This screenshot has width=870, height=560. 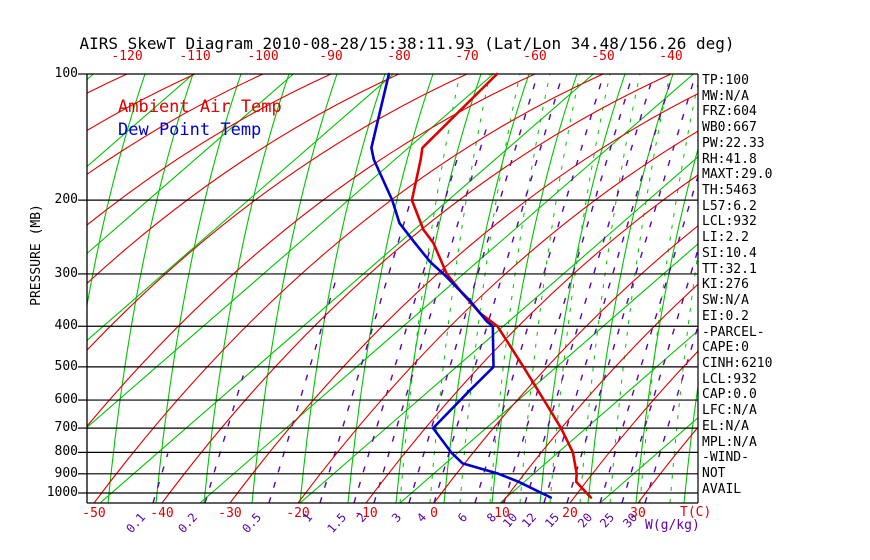 What do you see at coordinates (725, 80) in the screenshot?
I see `stat-line: TP:100` at bounding box center [725, 80].